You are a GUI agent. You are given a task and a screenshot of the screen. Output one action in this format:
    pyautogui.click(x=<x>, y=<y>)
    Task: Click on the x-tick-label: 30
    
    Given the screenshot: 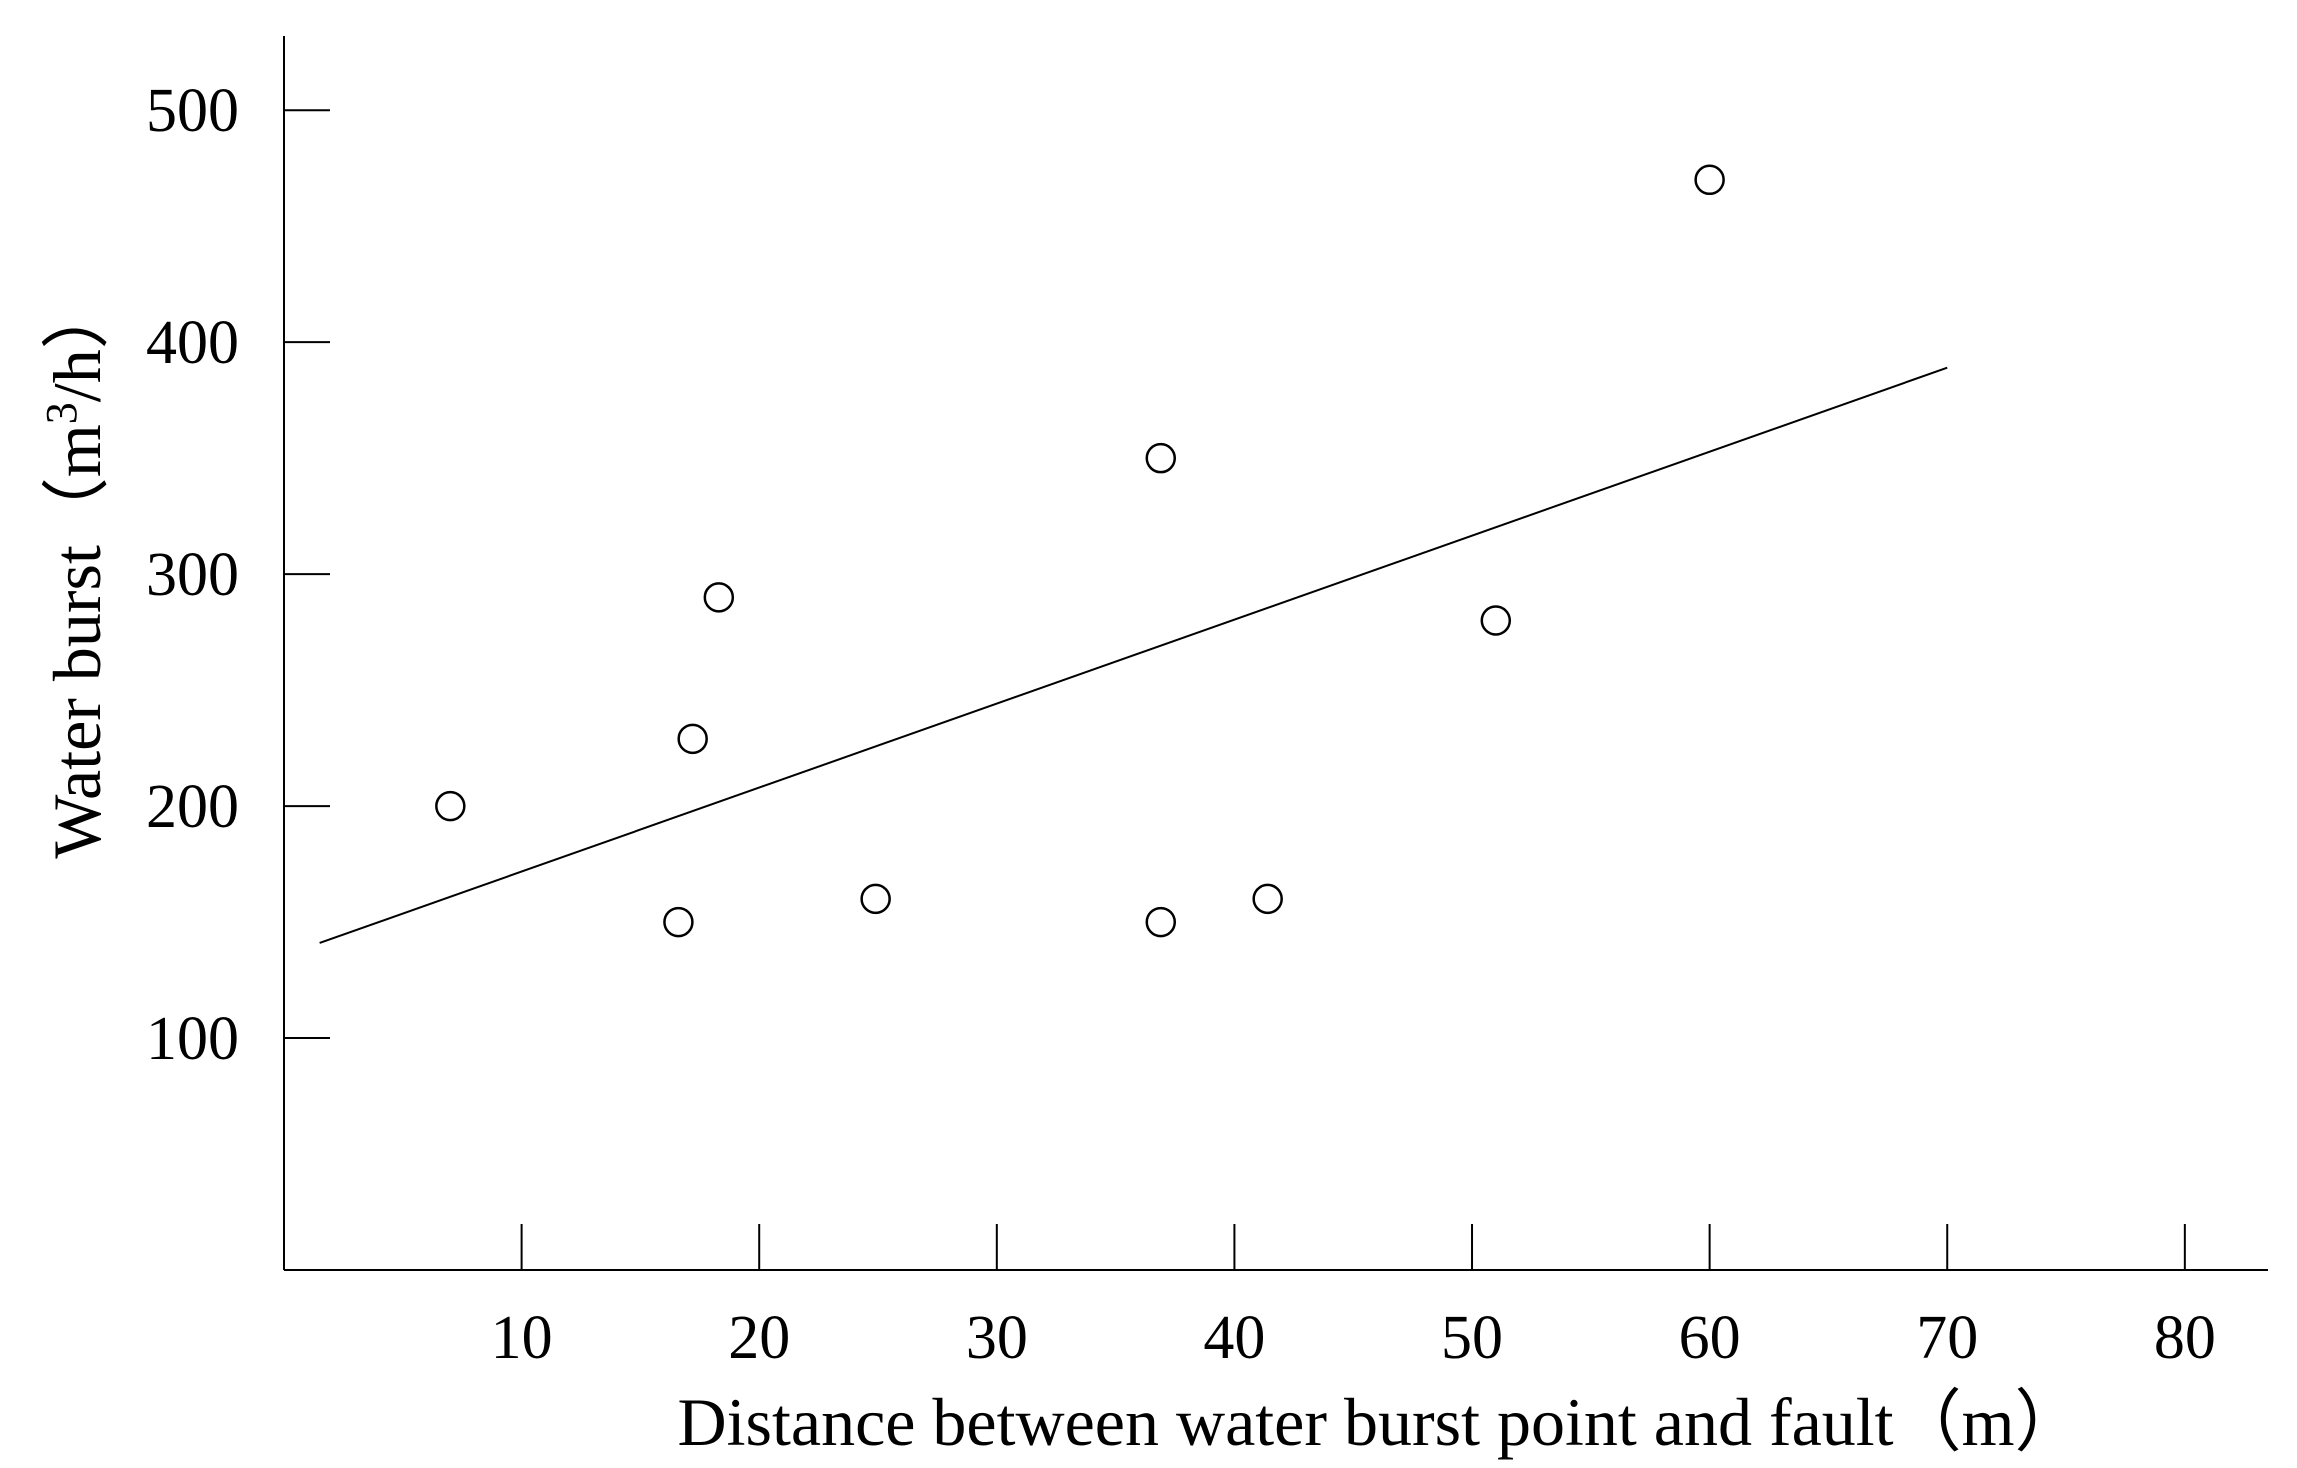 What is the action you would take?
    pyautogui.click(x=997, y=1338)
    